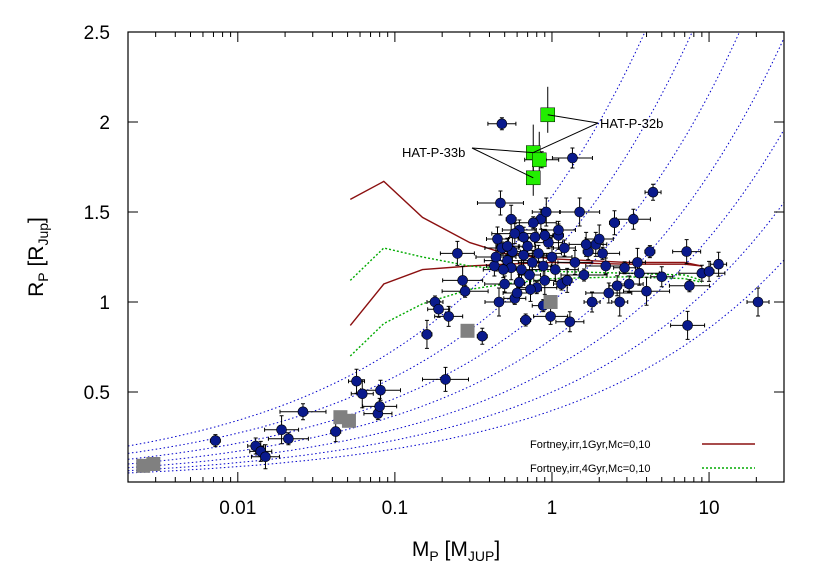 Image resolution: width=830 pixels, height=581 pixels. What do you see at coordinates (97, 33) in the screenshot?
I see `y-tick-label: 2.5` at bounding box center [97, 33].